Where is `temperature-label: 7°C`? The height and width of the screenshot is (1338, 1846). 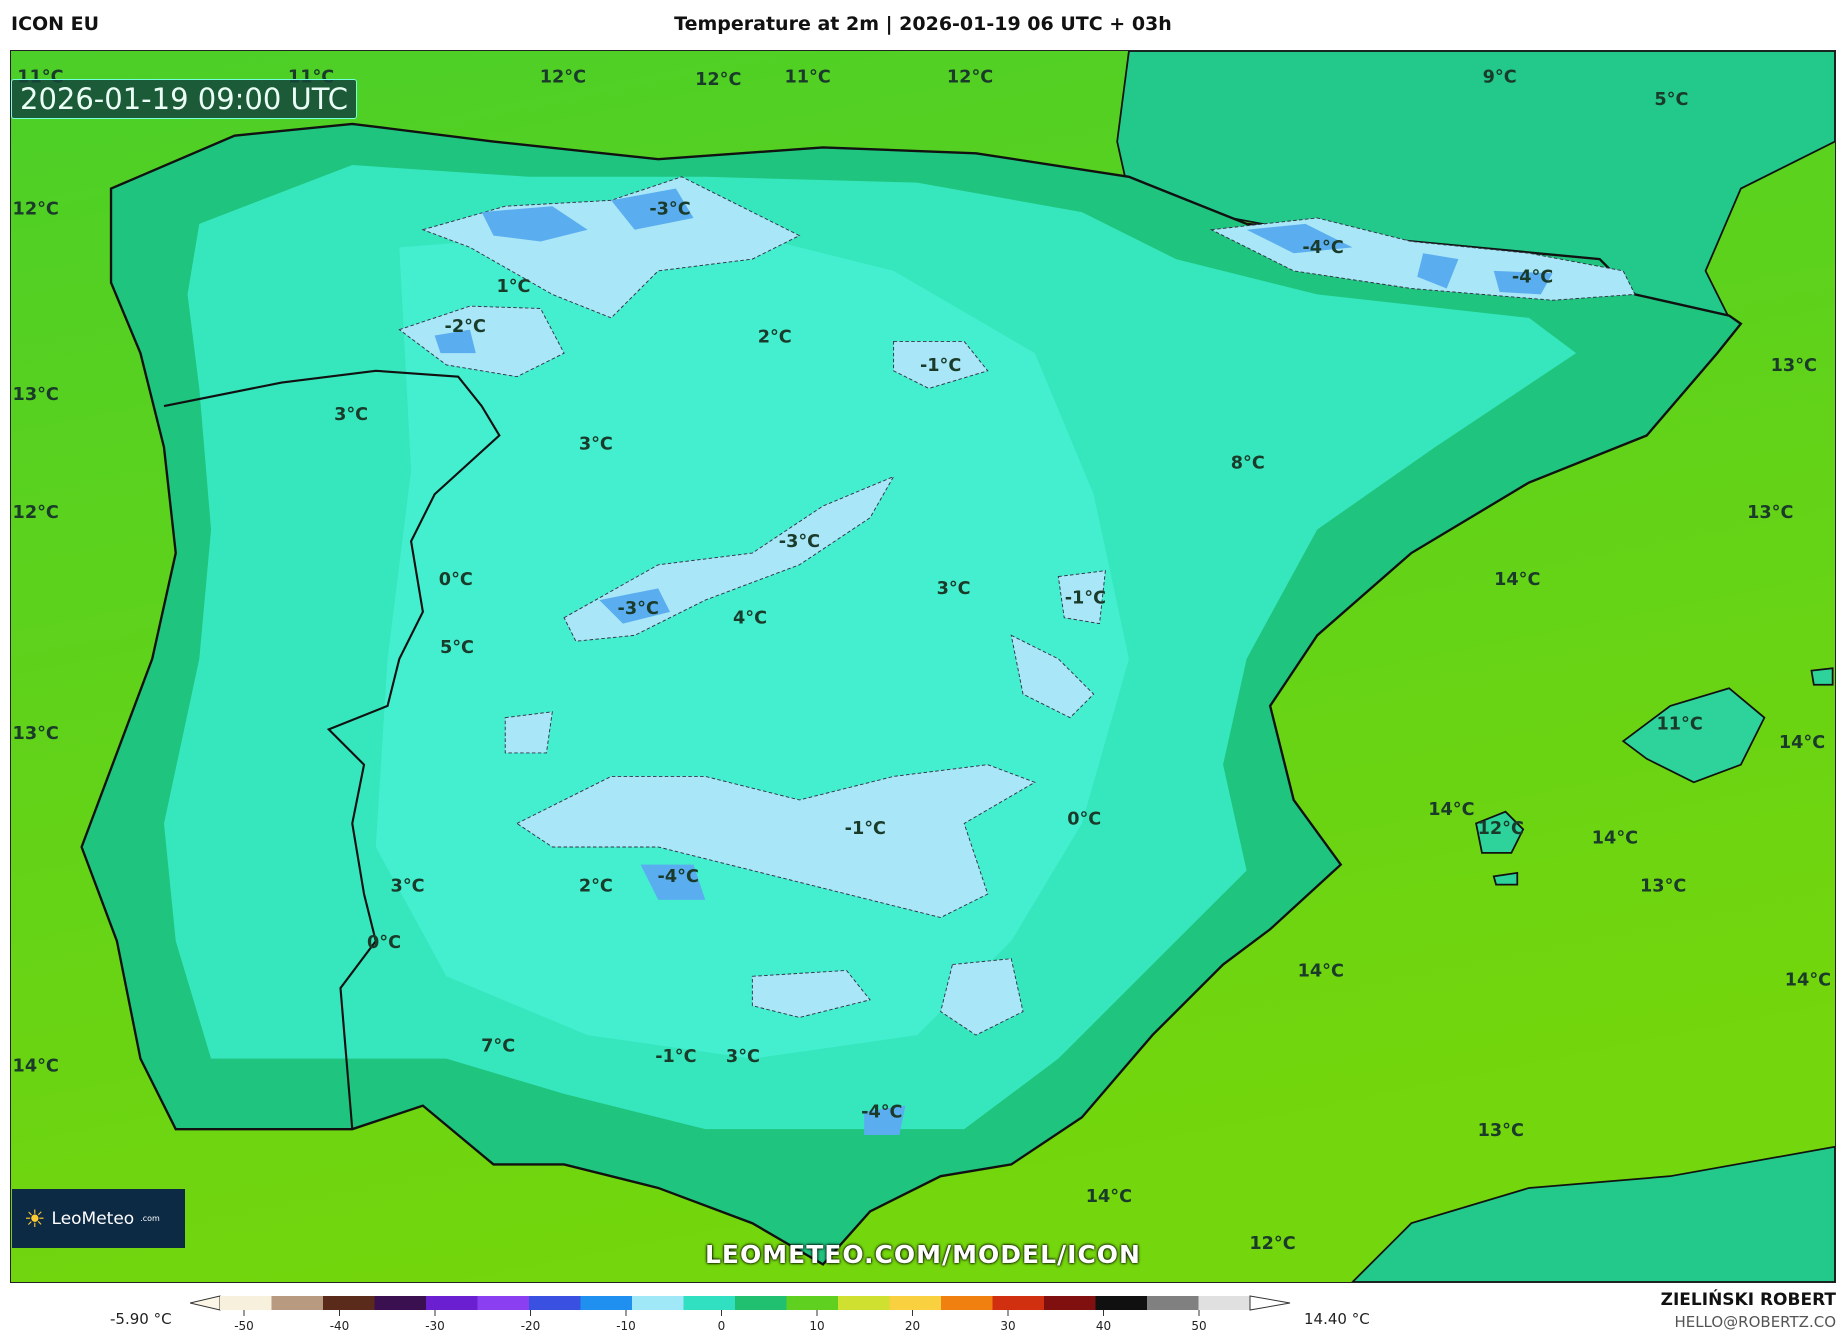 temperature-label: 7°C is located at coordinates (498, 1047).